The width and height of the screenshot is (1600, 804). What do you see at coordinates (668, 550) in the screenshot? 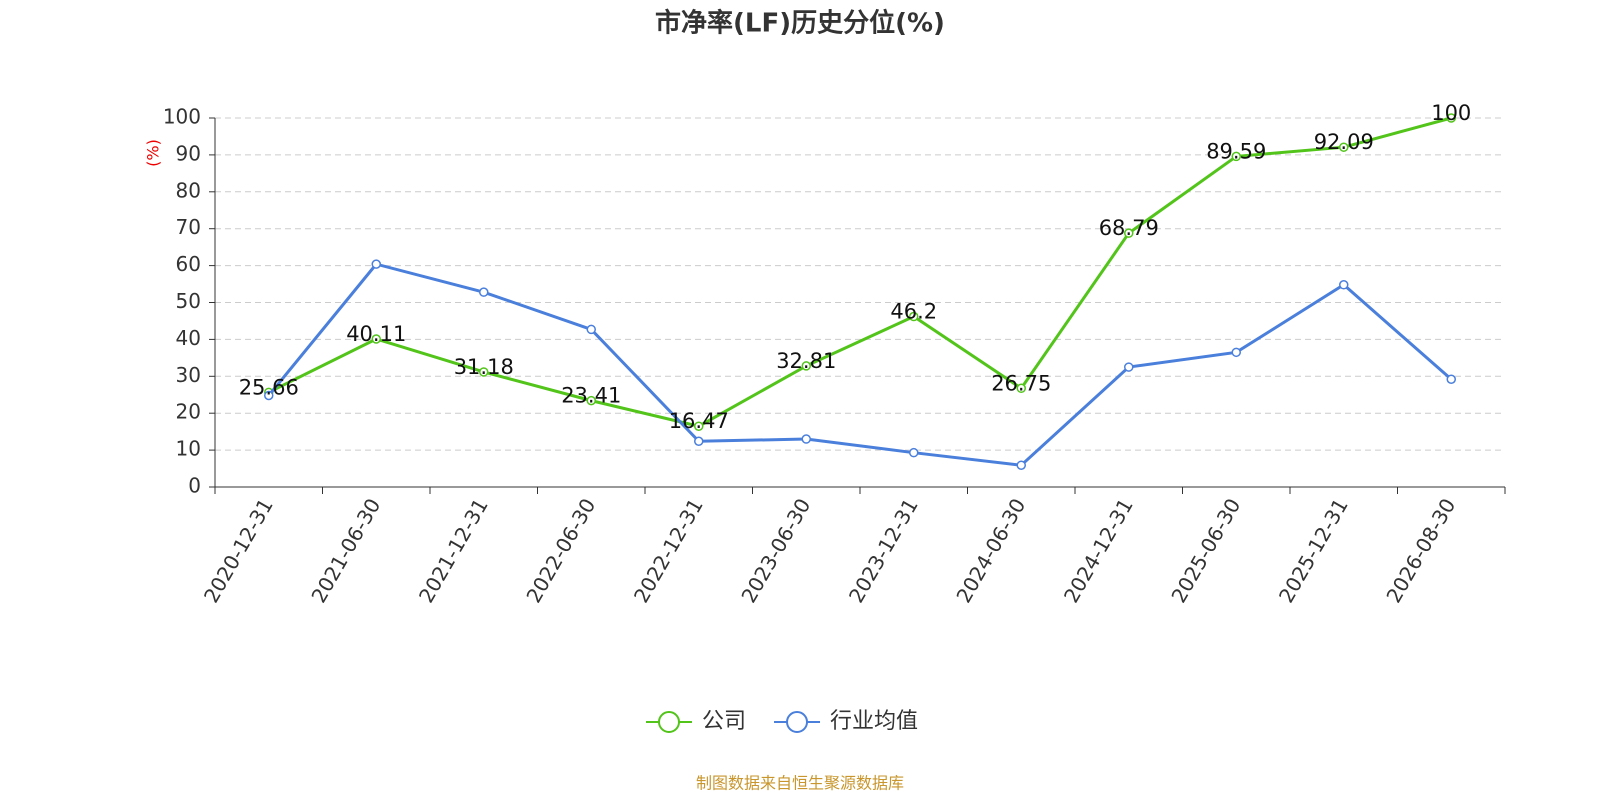
I see `x-tick-label: 2022-12-31` at bounding box center [668, 550].